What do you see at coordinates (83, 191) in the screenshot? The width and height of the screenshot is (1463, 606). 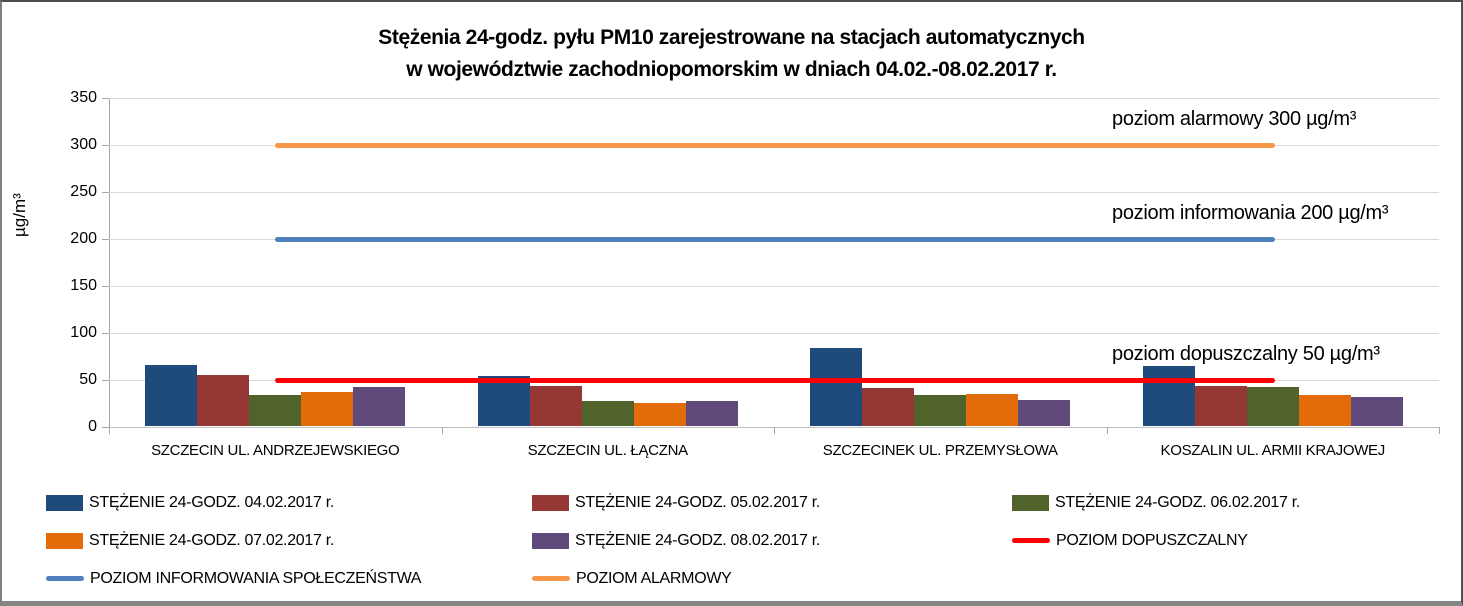 I see `y-tick-label: 250` at bounding box center [83, 191].